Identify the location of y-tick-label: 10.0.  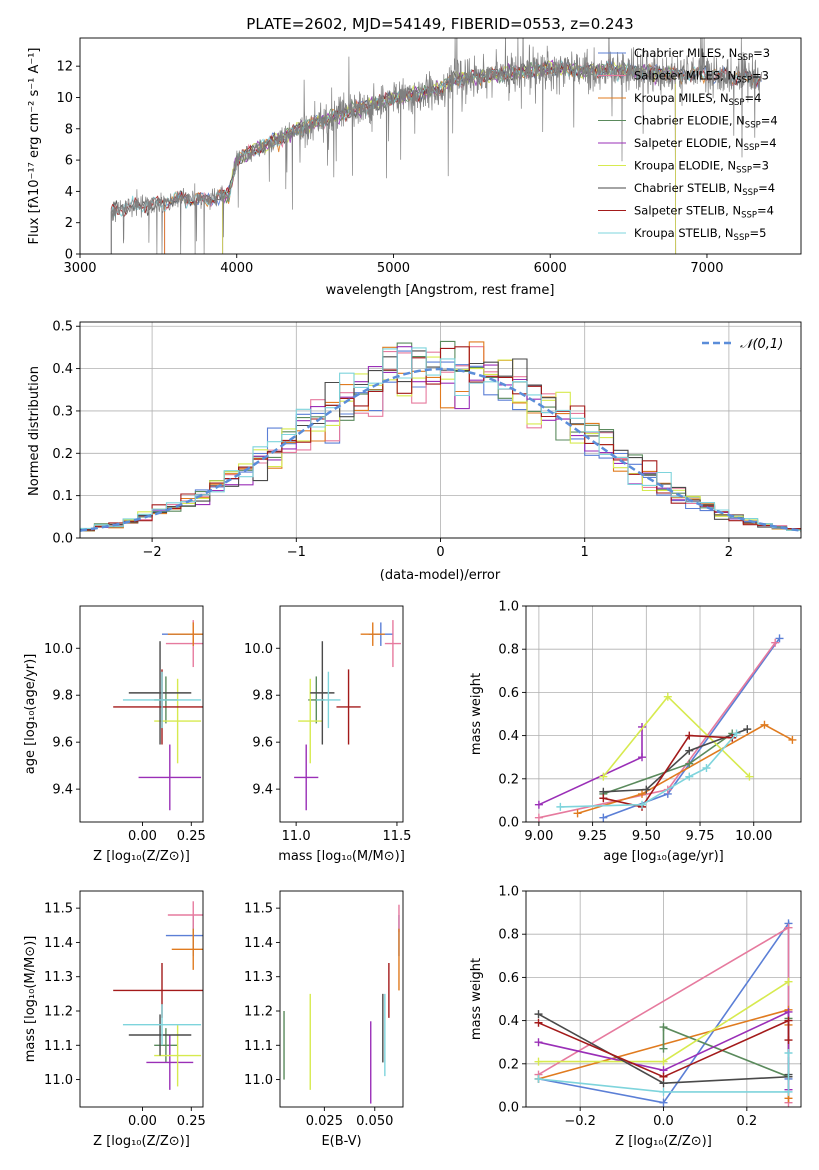
(258, 649).